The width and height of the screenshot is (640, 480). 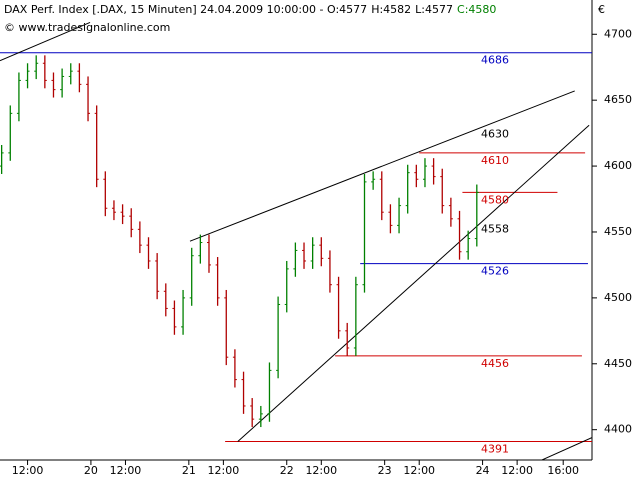 I want to click on copyright: © www.tradesignalonline.com, so click(x=87, y=27).